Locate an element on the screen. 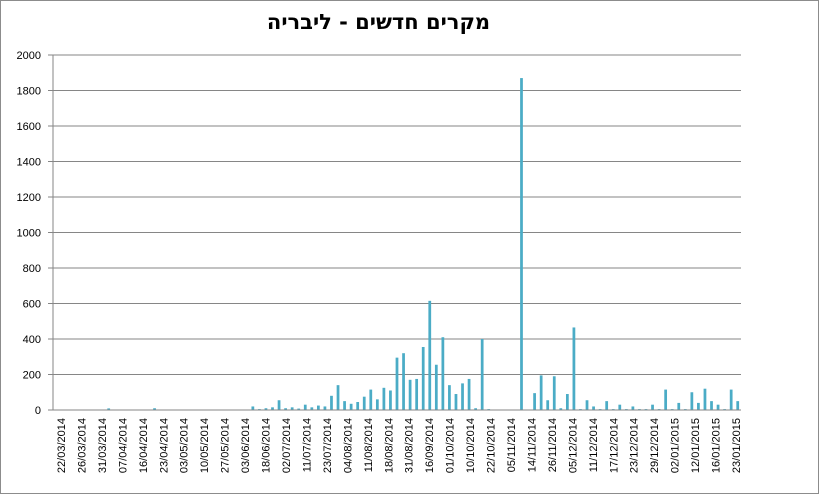 Image resolution: width=819 pixels, height=494 pixels. x-tick-label: 01/10/2014 is located at coordinates (451, 445).